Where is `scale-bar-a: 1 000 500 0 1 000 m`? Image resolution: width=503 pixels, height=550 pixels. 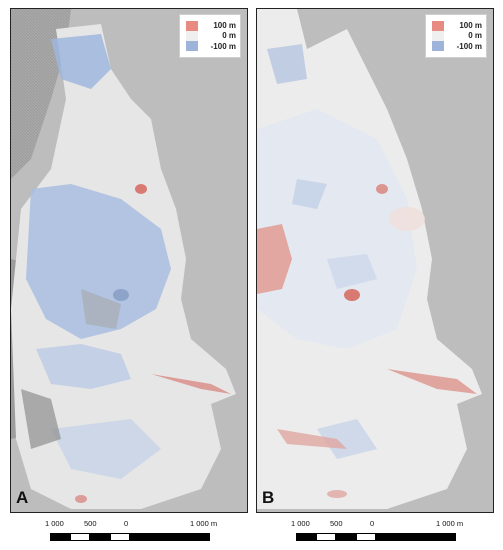
scale-bar-a: 1 000 500 0 1 000 m is located at coordinates (147, 532).